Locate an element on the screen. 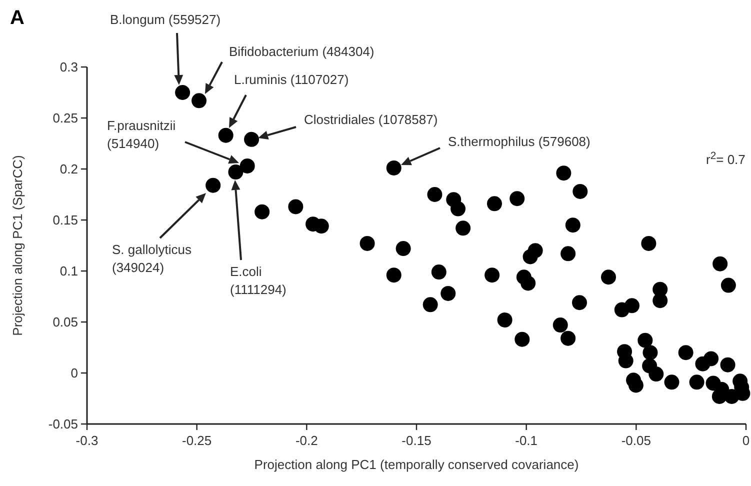  x-tick-label: 0 is located at coordinates (746, 440).